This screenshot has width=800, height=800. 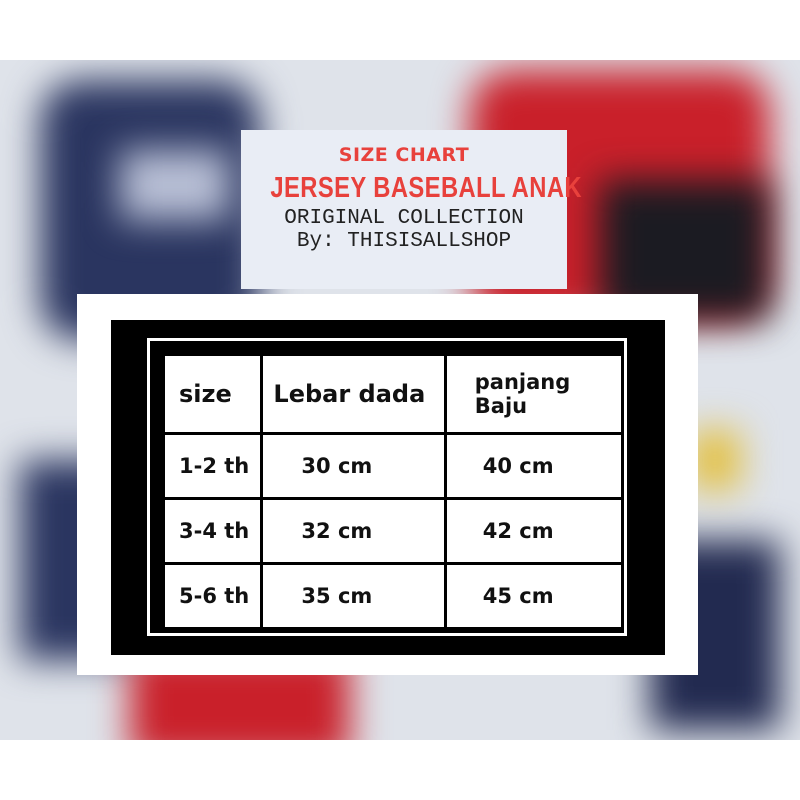 What do you see at coordinates (522, 382) in the screenshot?
I see `header-length-line1: panjang` at bounding box center [522, 382].